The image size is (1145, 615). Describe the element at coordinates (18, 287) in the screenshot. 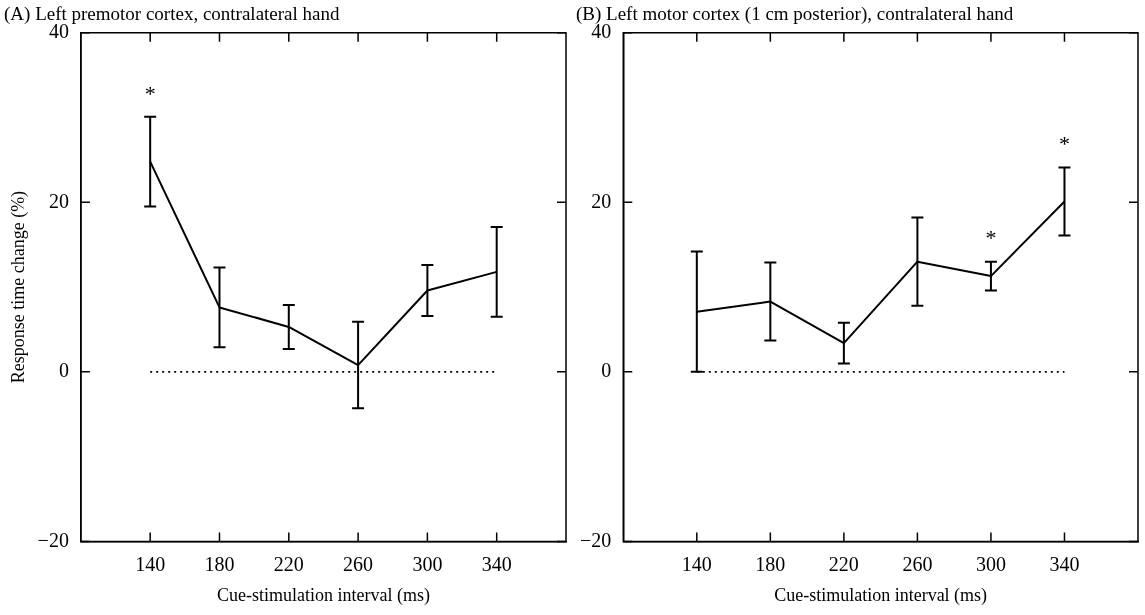

I see `y-axis-title: Response time change (%)` at that location.